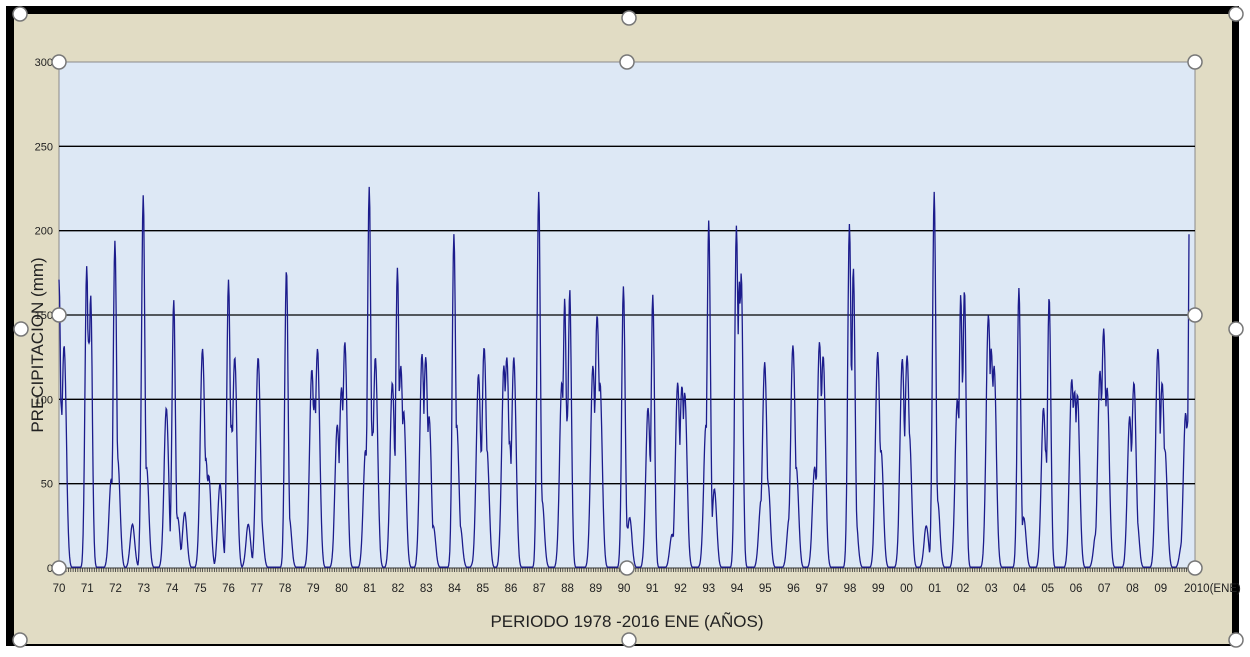 The width and height of the screenshot is (1250, 657). Describe the element at coordinates (1160, 589) in the screenshot. I see `x-tick-label: 09` at that location.